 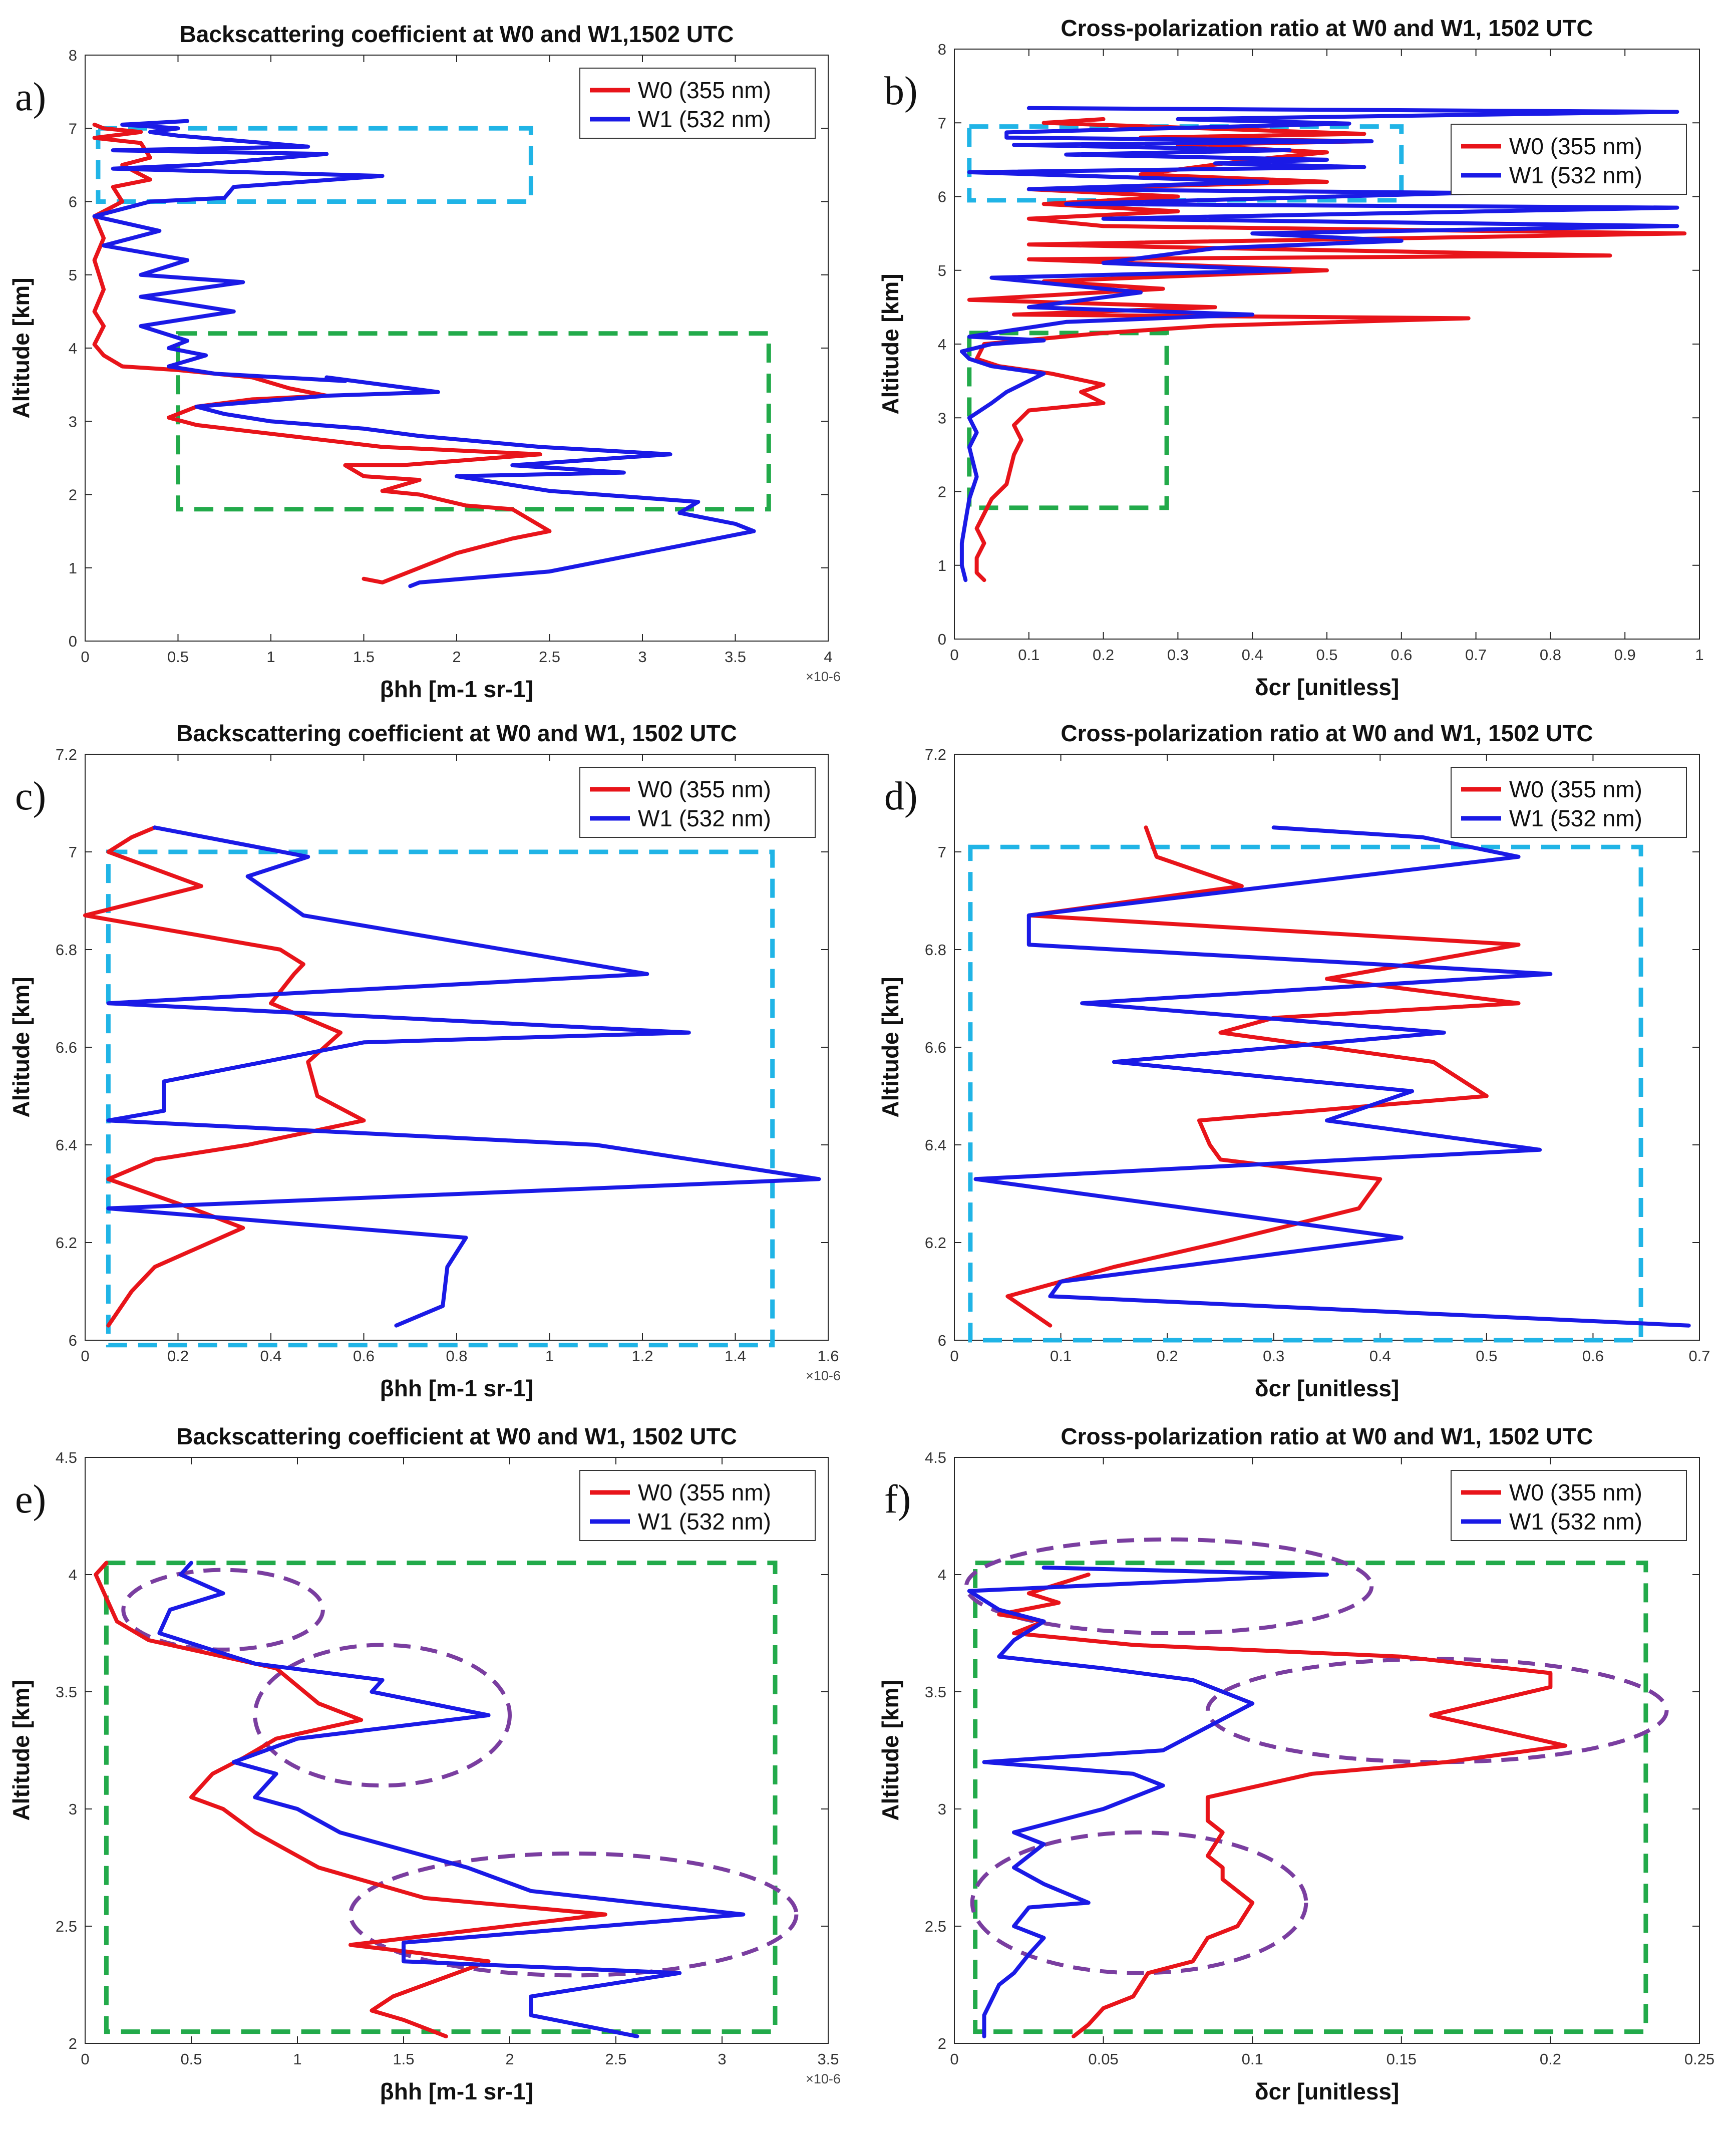 I want to click on y-tick-label: 1, so click(x=73, y=568).